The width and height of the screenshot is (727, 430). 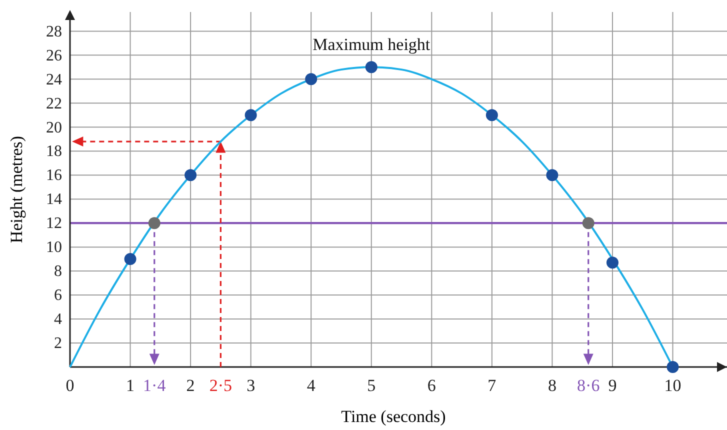 I want to click on y-tick-label: 12, so click(x=54, y=223).